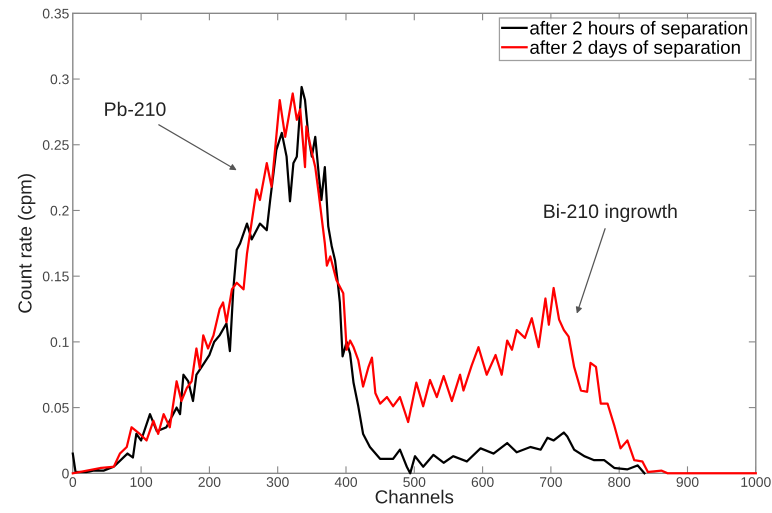  I want to click on x-tick-label: 600, so click(483, 482).